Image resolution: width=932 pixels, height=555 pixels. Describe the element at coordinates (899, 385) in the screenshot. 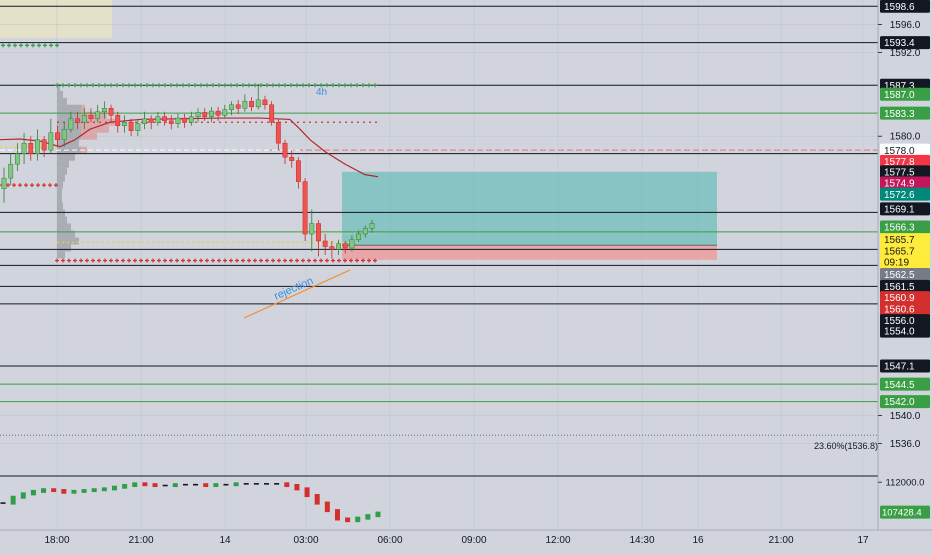

I see `price-label-text: 1544.5` at that location.